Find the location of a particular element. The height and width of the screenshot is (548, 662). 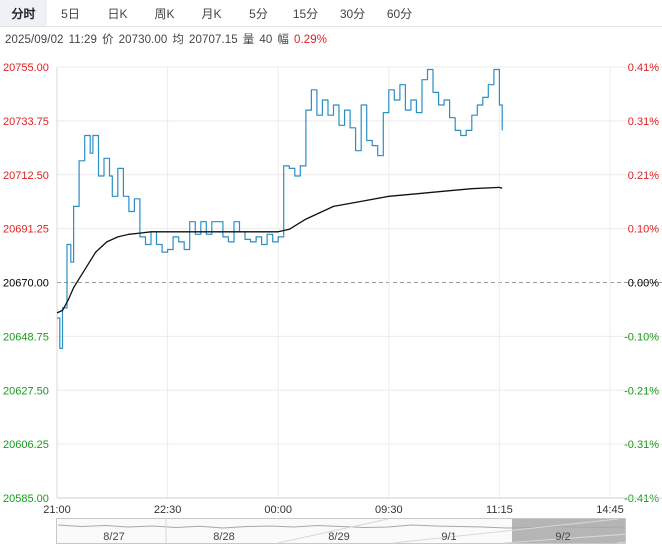

price-label: 价 is located at coordinates (108, 40).